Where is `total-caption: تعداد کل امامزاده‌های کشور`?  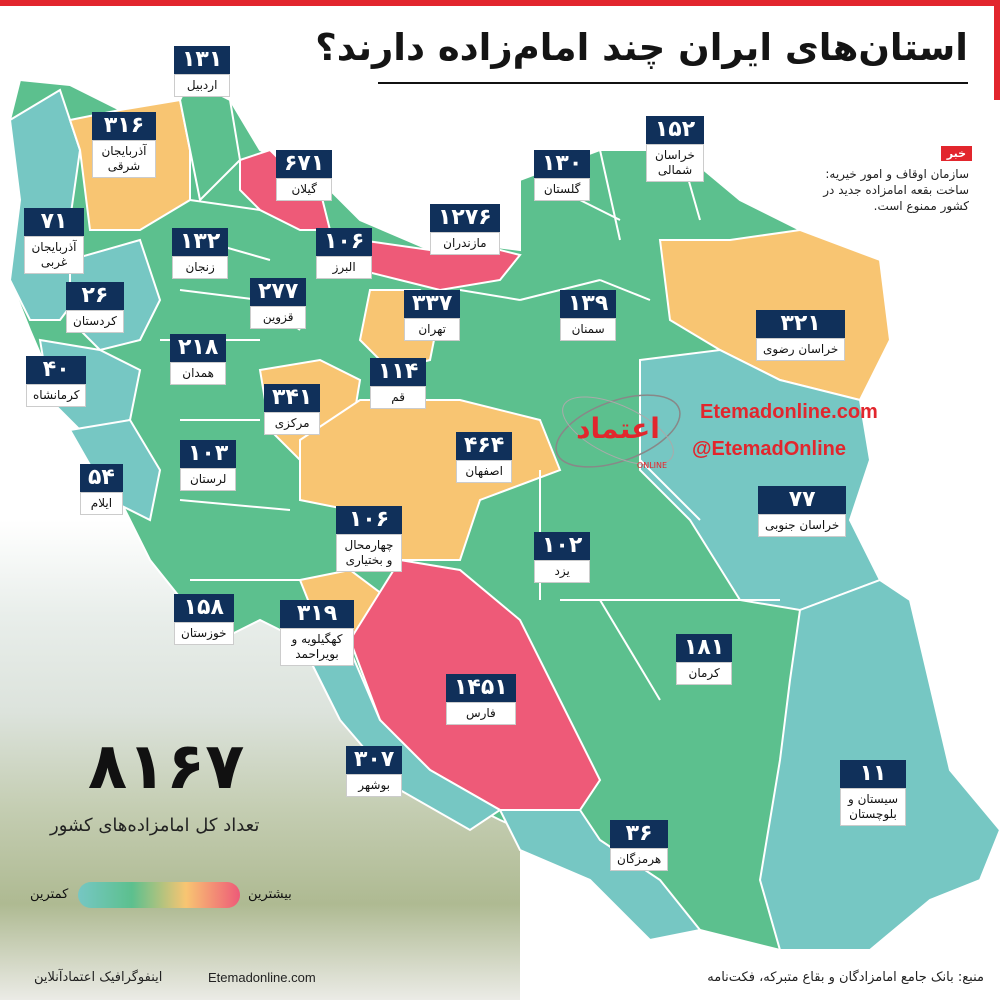 total-caption: تعداد کل امامزاده‌های کشور is located at coordinates (155, 825).